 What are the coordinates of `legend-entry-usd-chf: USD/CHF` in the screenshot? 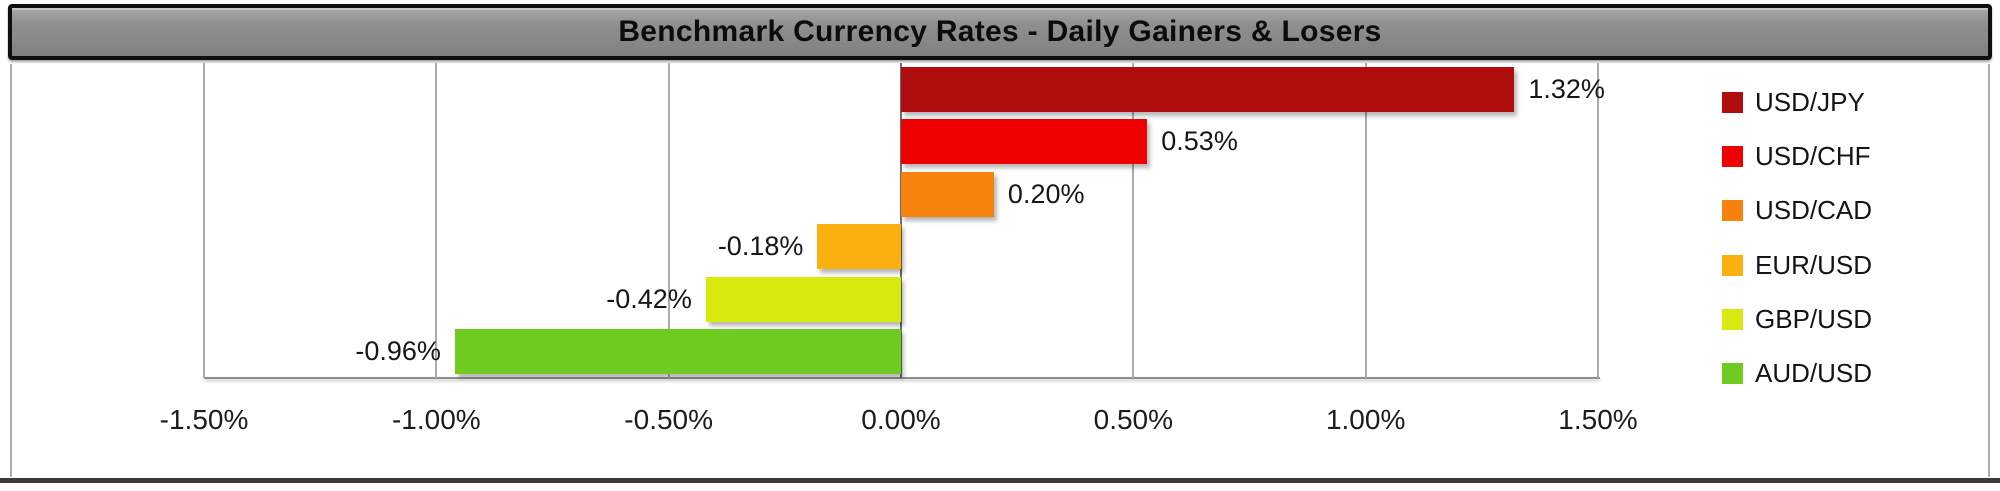 It's located at (1797, 156).